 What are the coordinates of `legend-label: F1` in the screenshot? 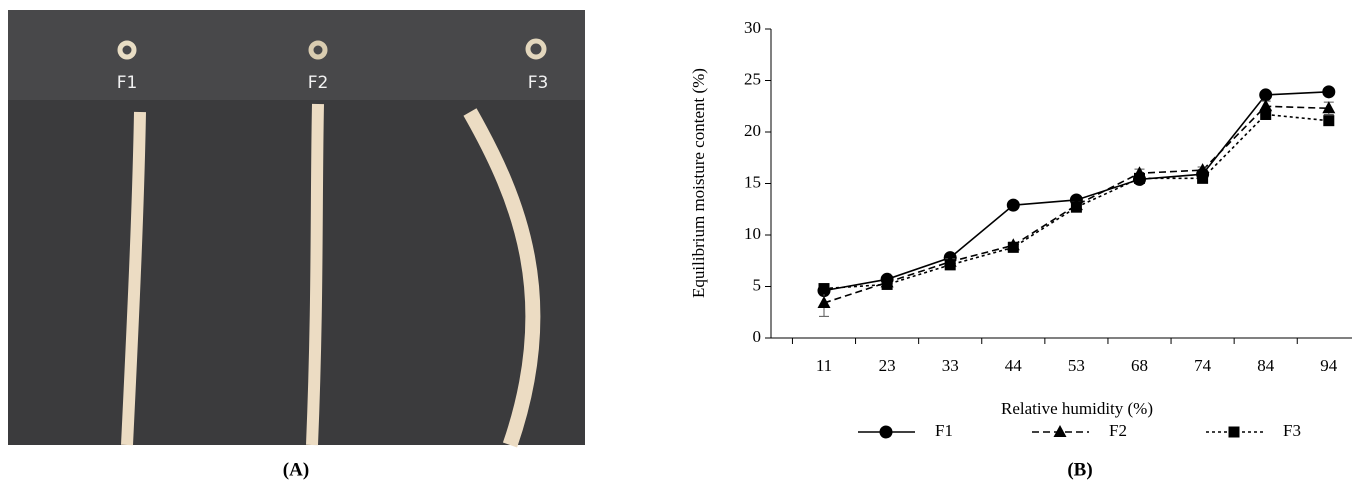 It's located at (944, 430).